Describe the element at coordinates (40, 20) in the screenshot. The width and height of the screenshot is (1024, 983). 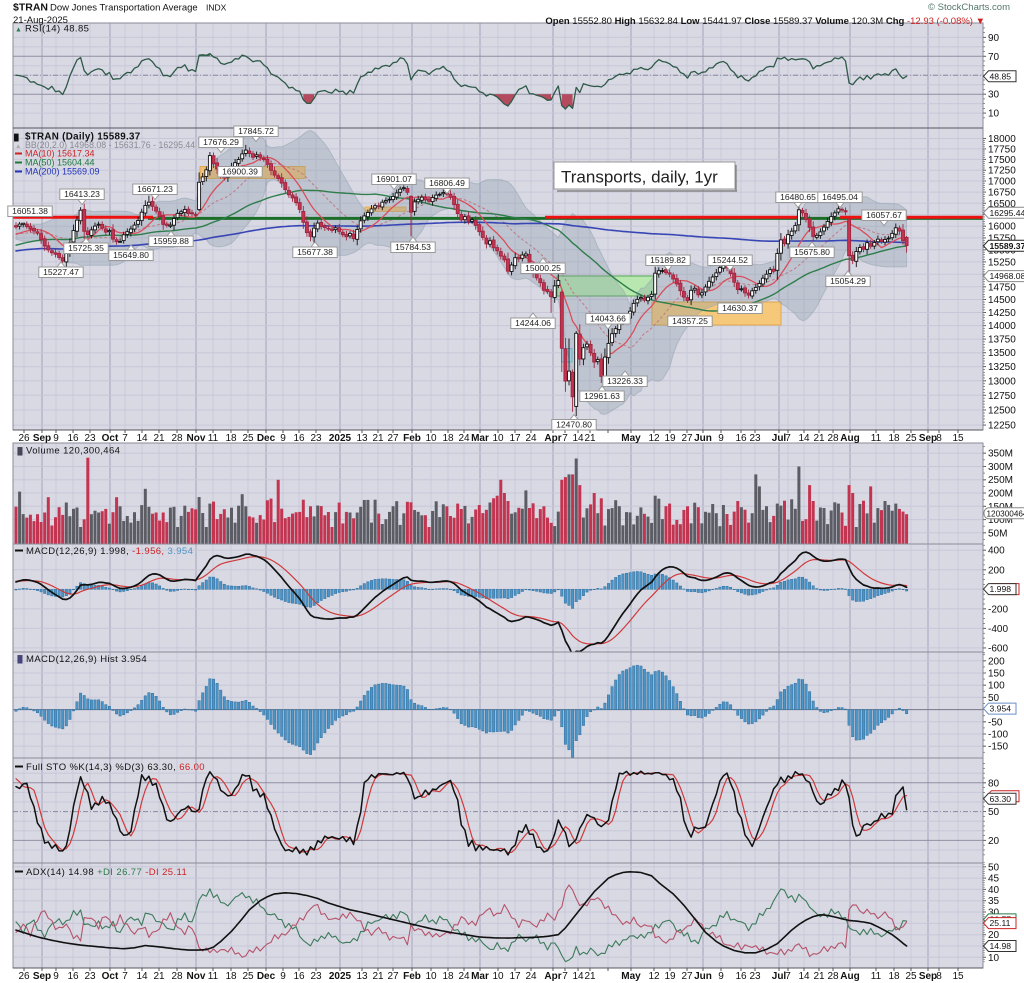
I see `svg-text: 21-Aug-2025` at that location.